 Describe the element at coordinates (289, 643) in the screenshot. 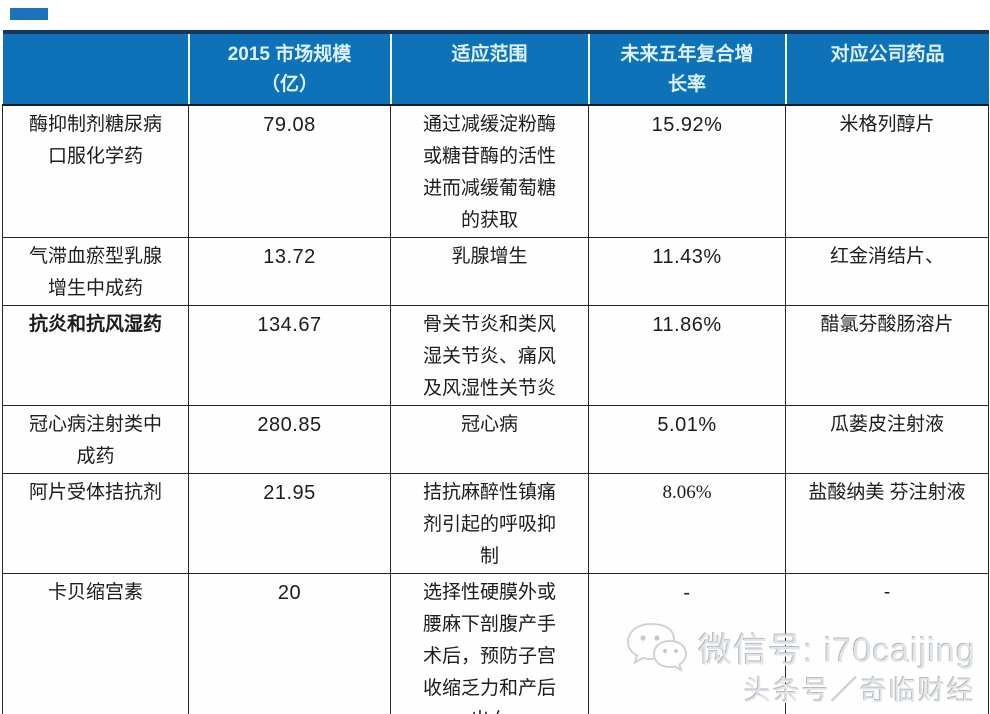

I see `market-size-cell: 20` at that location.